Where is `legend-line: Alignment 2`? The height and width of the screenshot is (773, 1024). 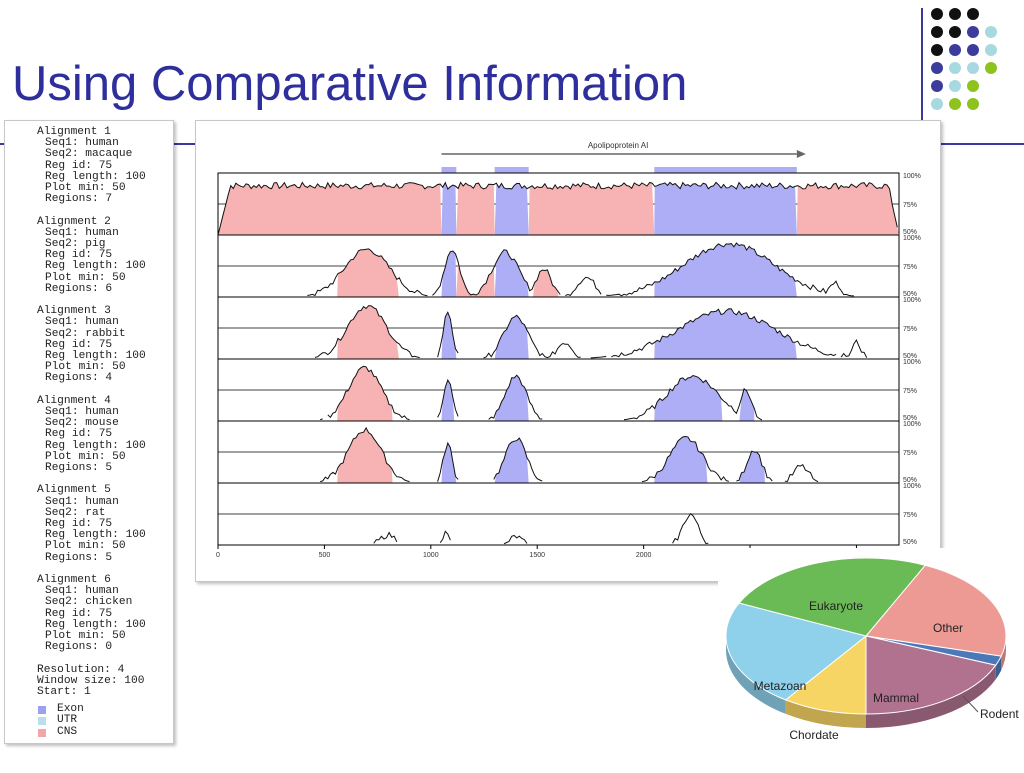
legend-line: Alignment 2 is located at coordinates (74, 221).